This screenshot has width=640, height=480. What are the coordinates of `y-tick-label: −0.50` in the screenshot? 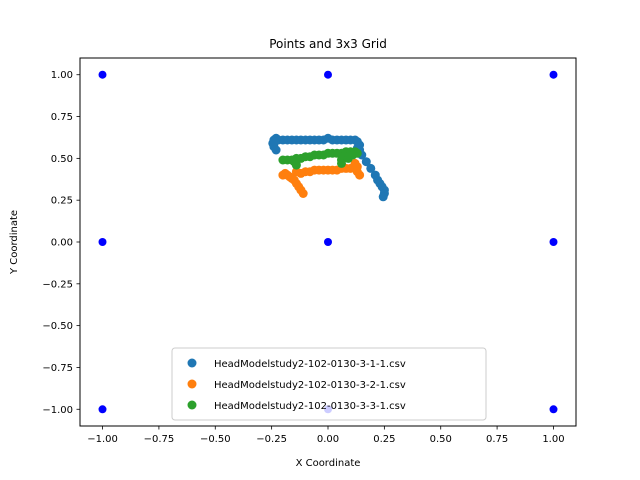 It's located at (57, 326).